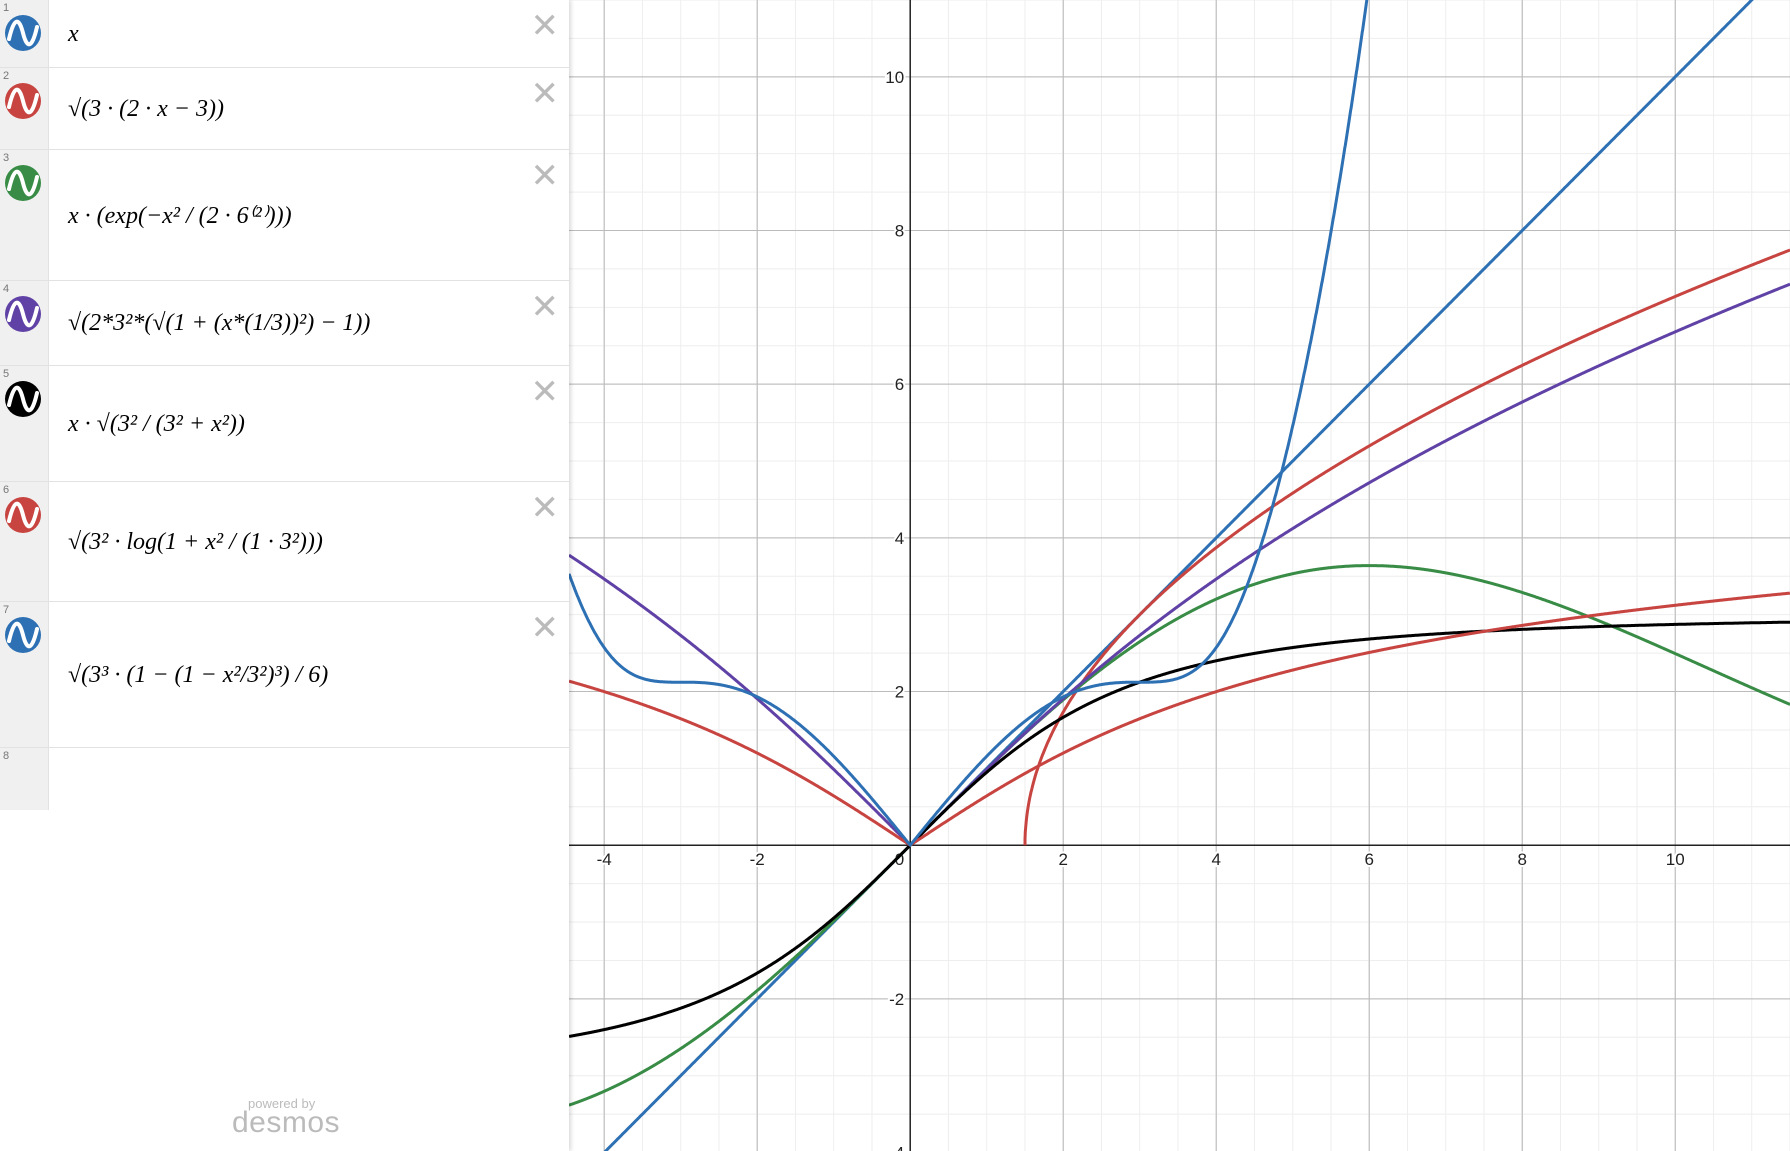 Image resolution: width=1790 pixels, height=1151 pixels. I want to click on x-tick-label: 4, so click(1215, 859).